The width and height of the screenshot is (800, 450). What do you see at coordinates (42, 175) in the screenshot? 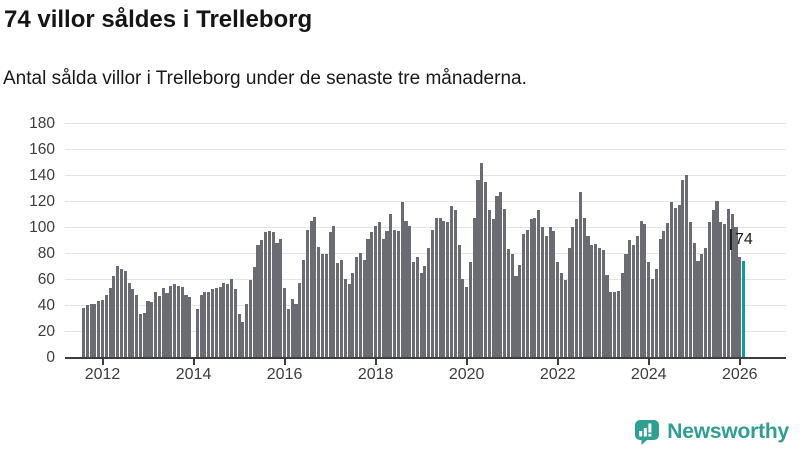
I see `y-axis-label-140: 140` at bounding box center [42, 175].